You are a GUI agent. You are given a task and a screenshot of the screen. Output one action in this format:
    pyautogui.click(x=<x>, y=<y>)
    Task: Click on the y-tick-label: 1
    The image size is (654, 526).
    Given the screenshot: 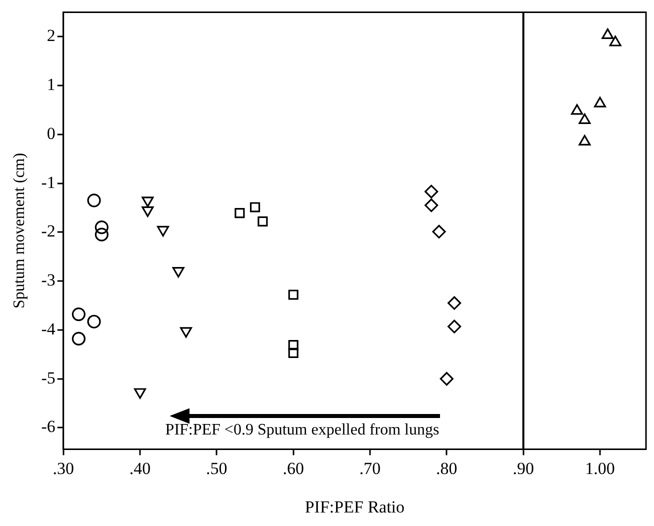 What is the action you would take?
    pyautogui.click(x=51, y=84)
    